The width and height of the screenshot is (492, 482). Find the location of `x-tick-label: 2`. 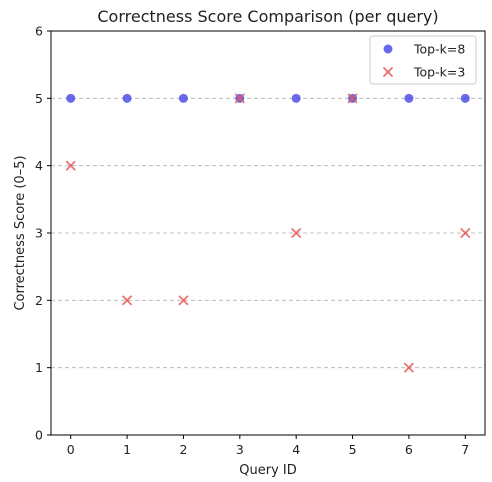

x-tick-label: 2 is located at coordinates (183, 449).